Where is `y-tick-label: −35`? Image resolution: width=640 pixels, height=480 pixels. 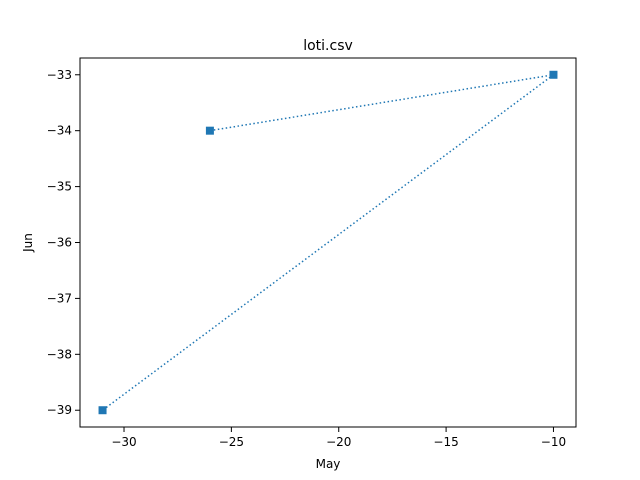 y-tick-label: −35 is located at coordinates (59, 187).